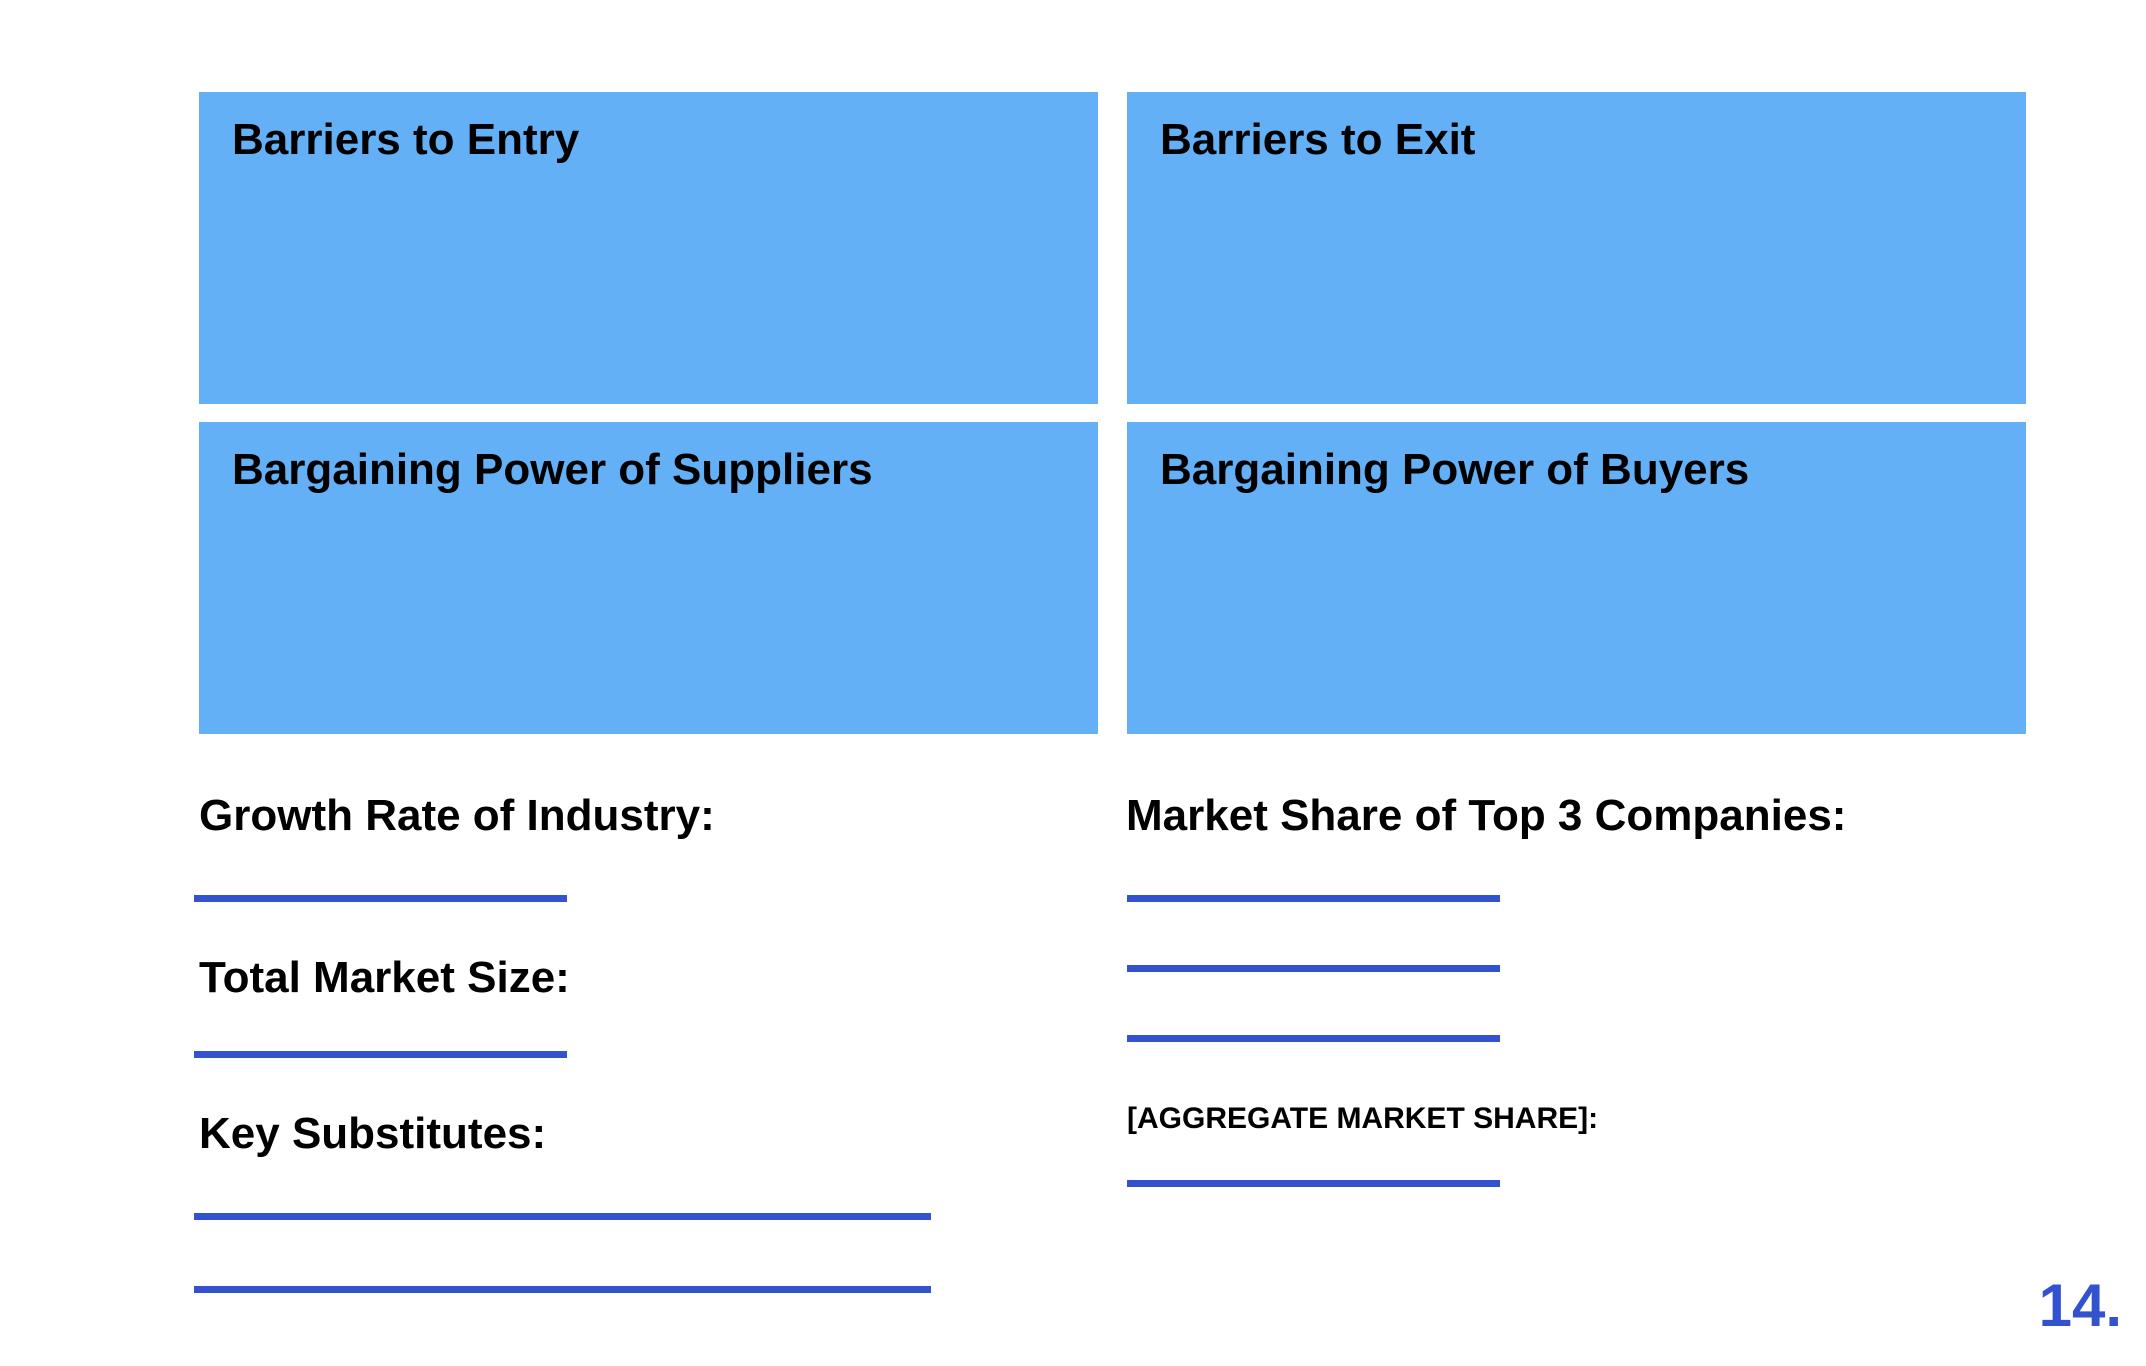  I want to click on page-number: 14., so click(2080, 1305).